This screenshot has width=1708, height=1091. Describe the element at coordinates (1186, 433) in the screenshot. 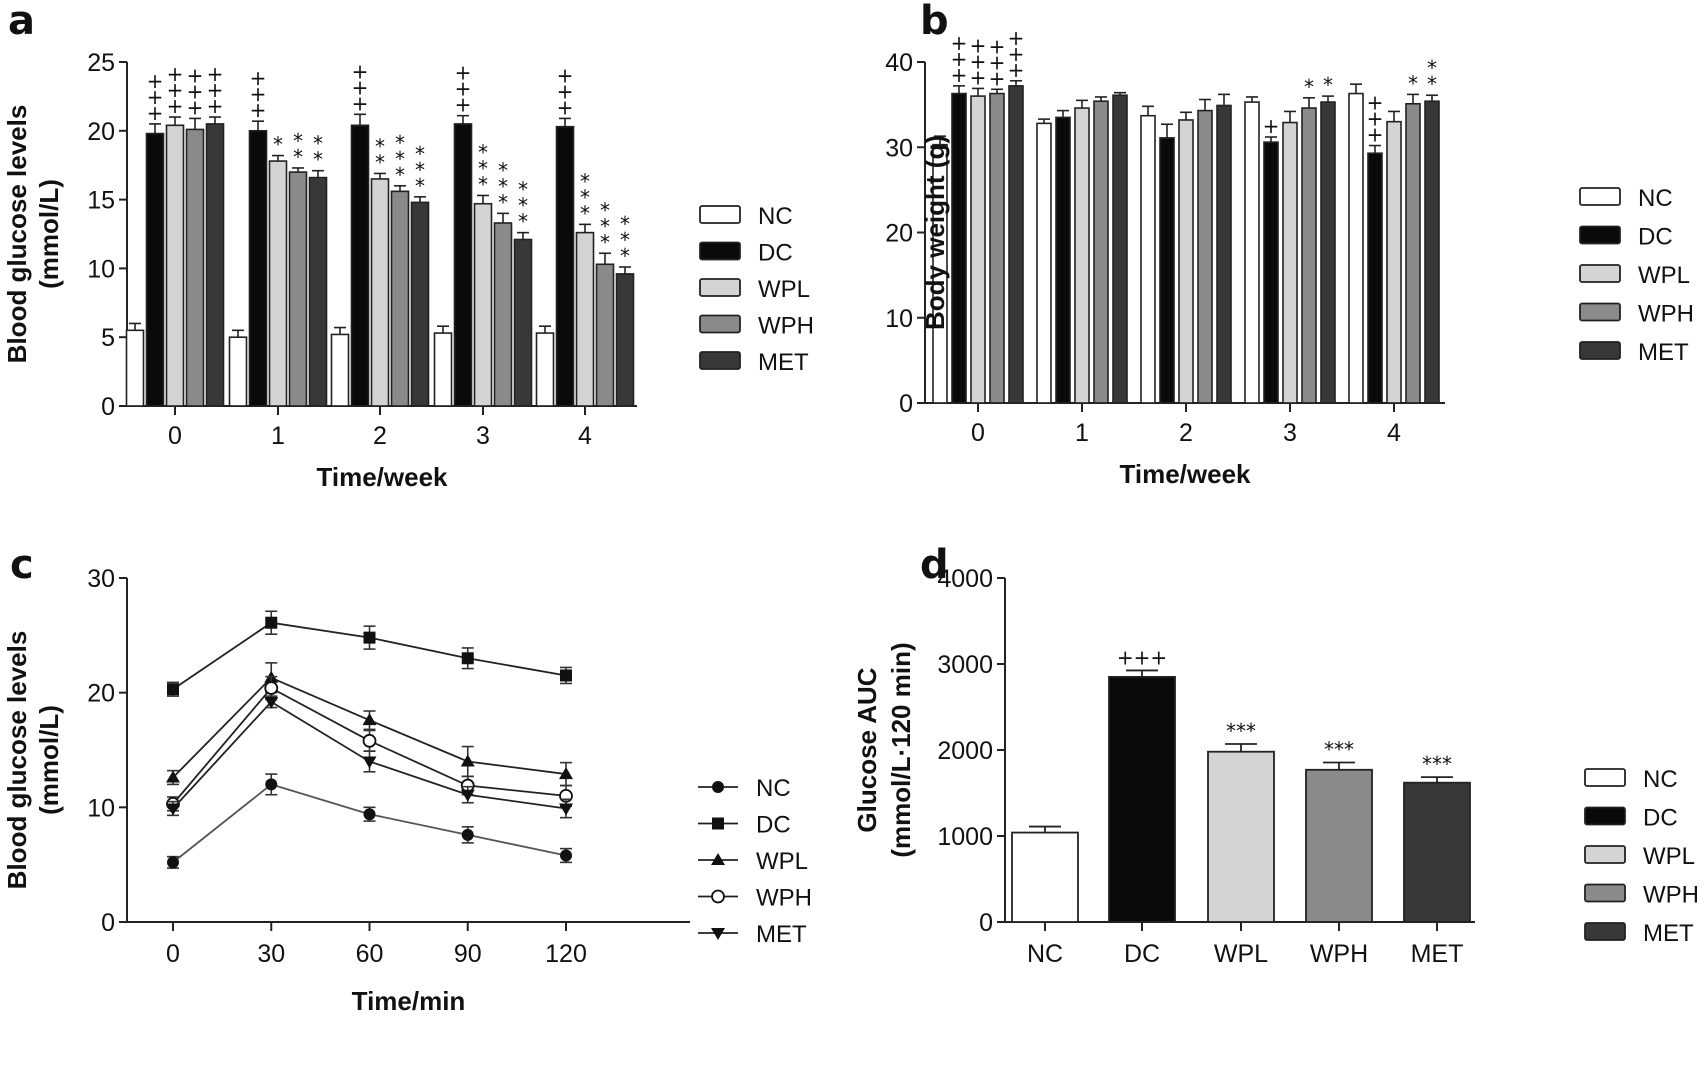

I see `panel-b-x-tick-label: 2` at that location.